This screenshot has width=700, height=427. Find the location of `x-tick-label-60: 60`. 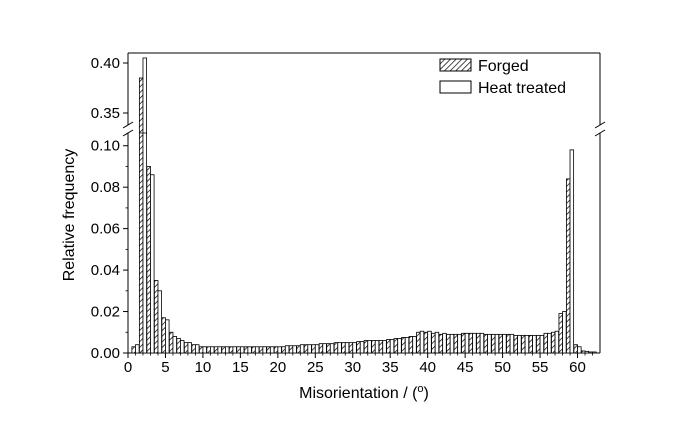

x-tick-label-60: 60 is located at coordinates (577, 367).